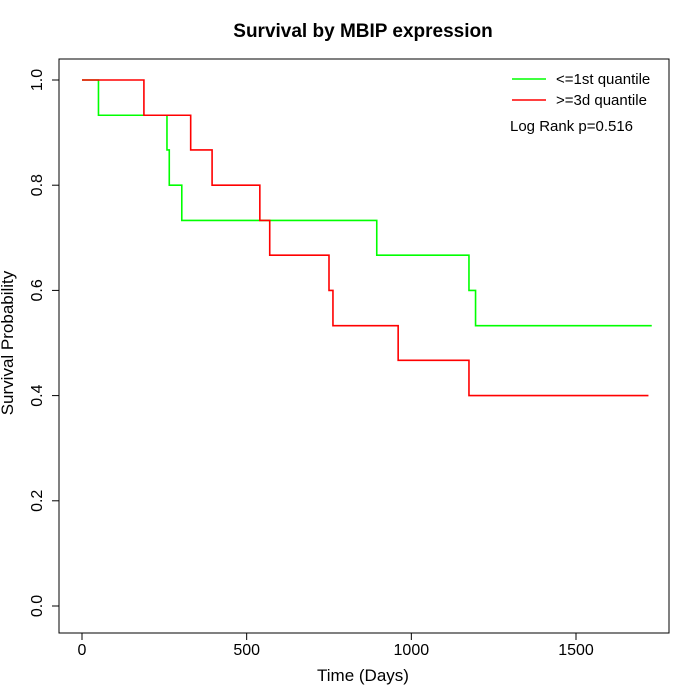  I want to click on y-axis: 0.0 0.2 0.4 0.6 0.8 1.0, so click(44, 343).